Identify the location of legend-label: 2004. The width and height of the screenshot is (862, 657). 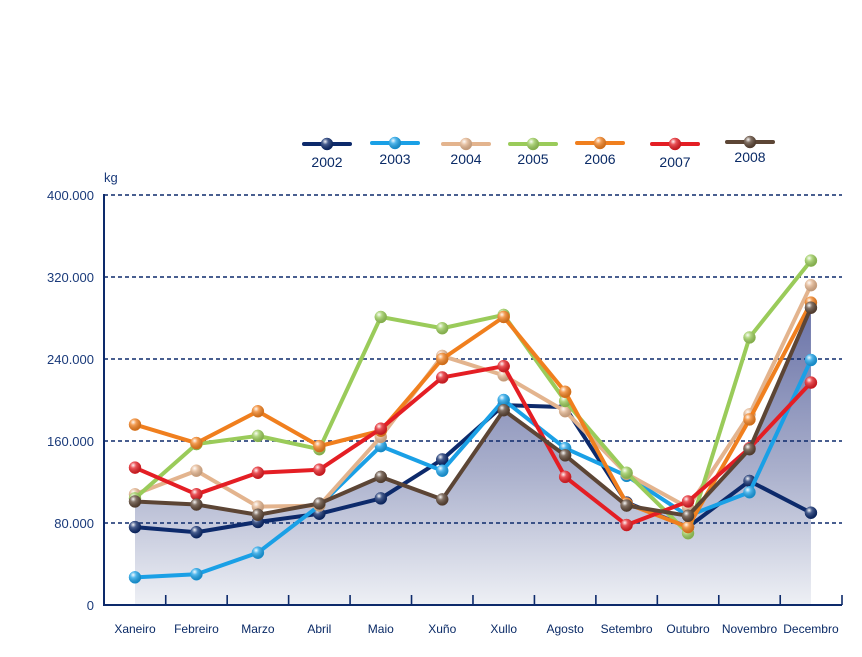
(465, 159).